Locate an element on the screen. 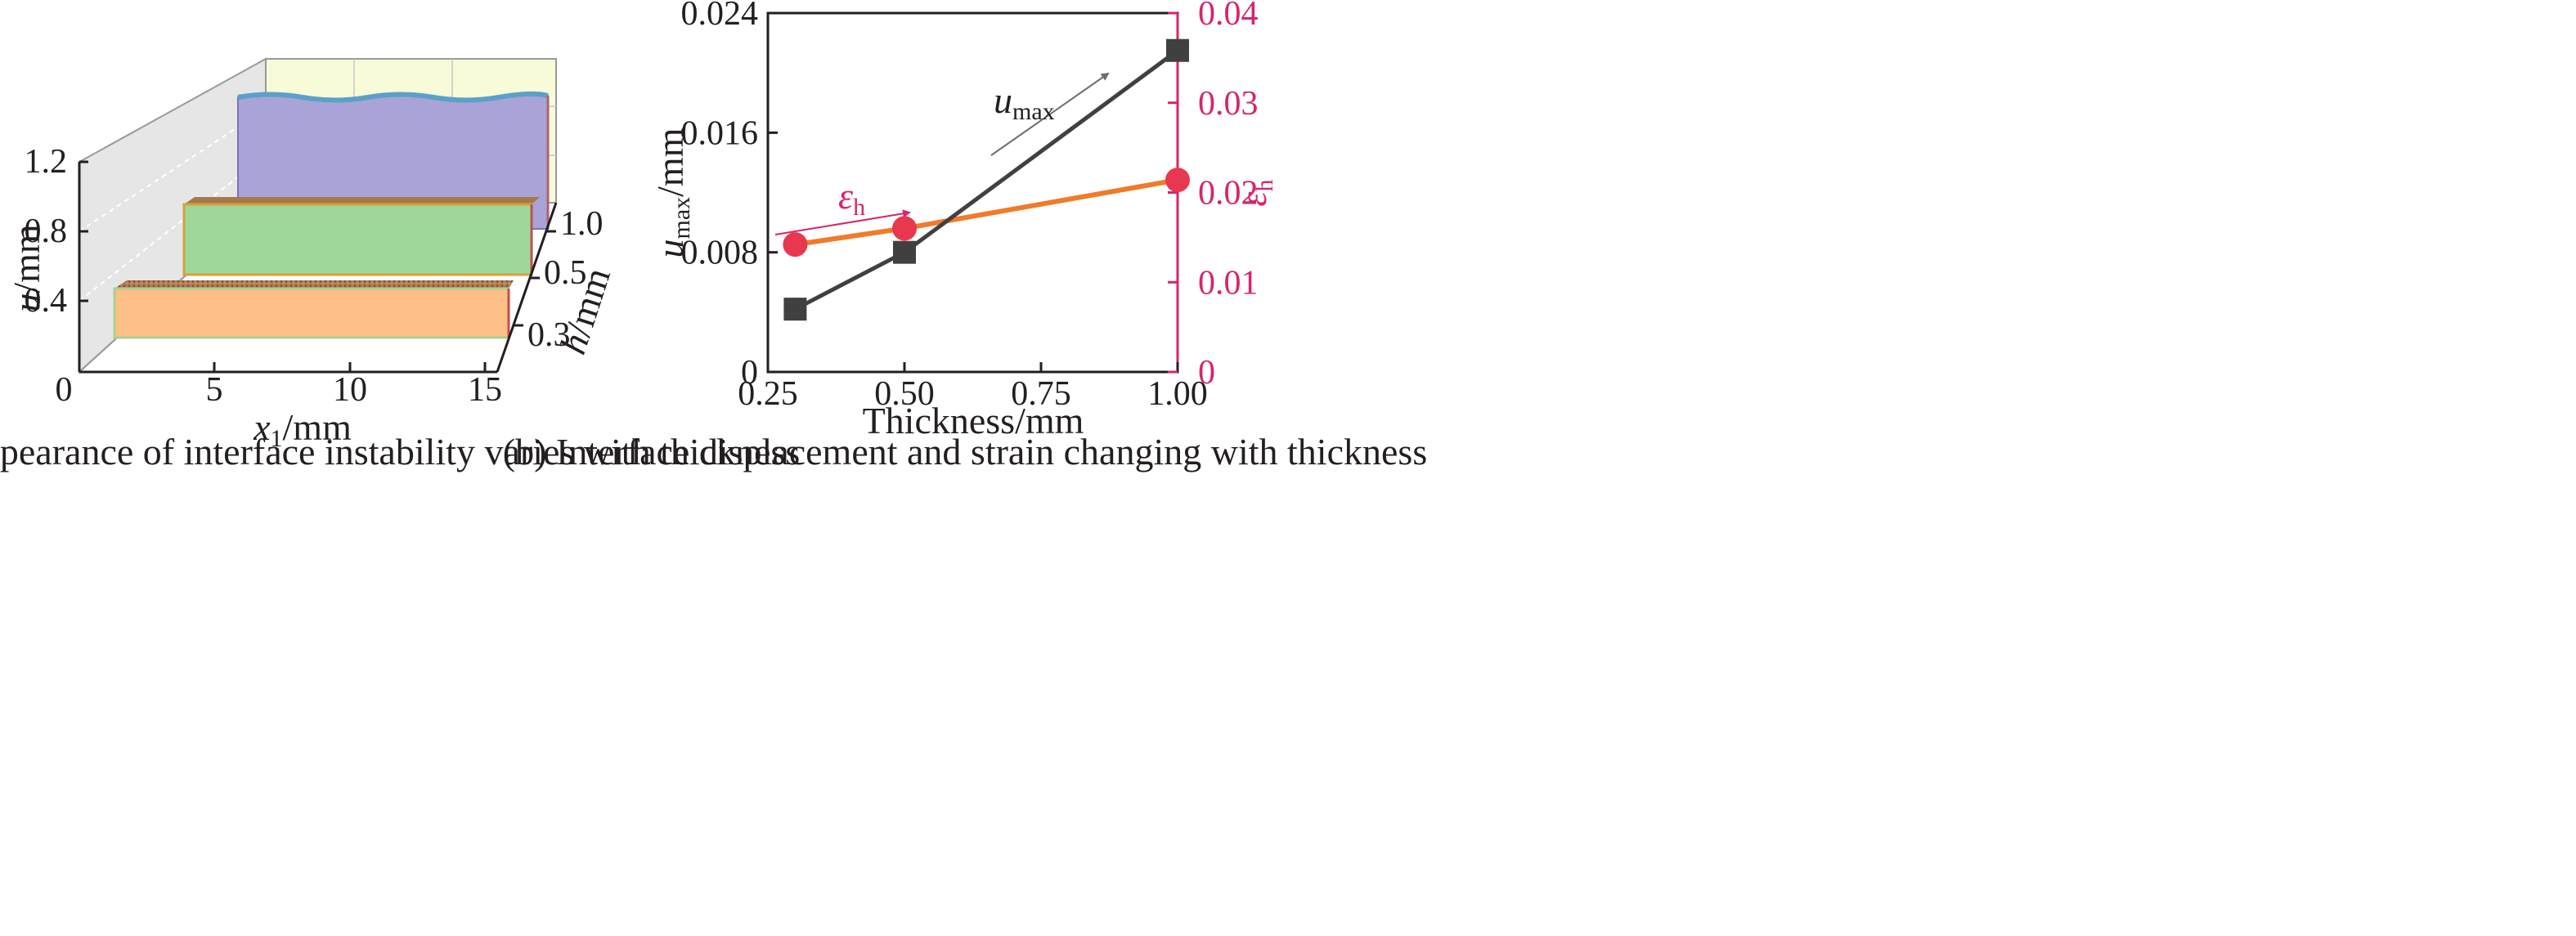  x1-tick-0: 0 is located at coordinates (64, 390).